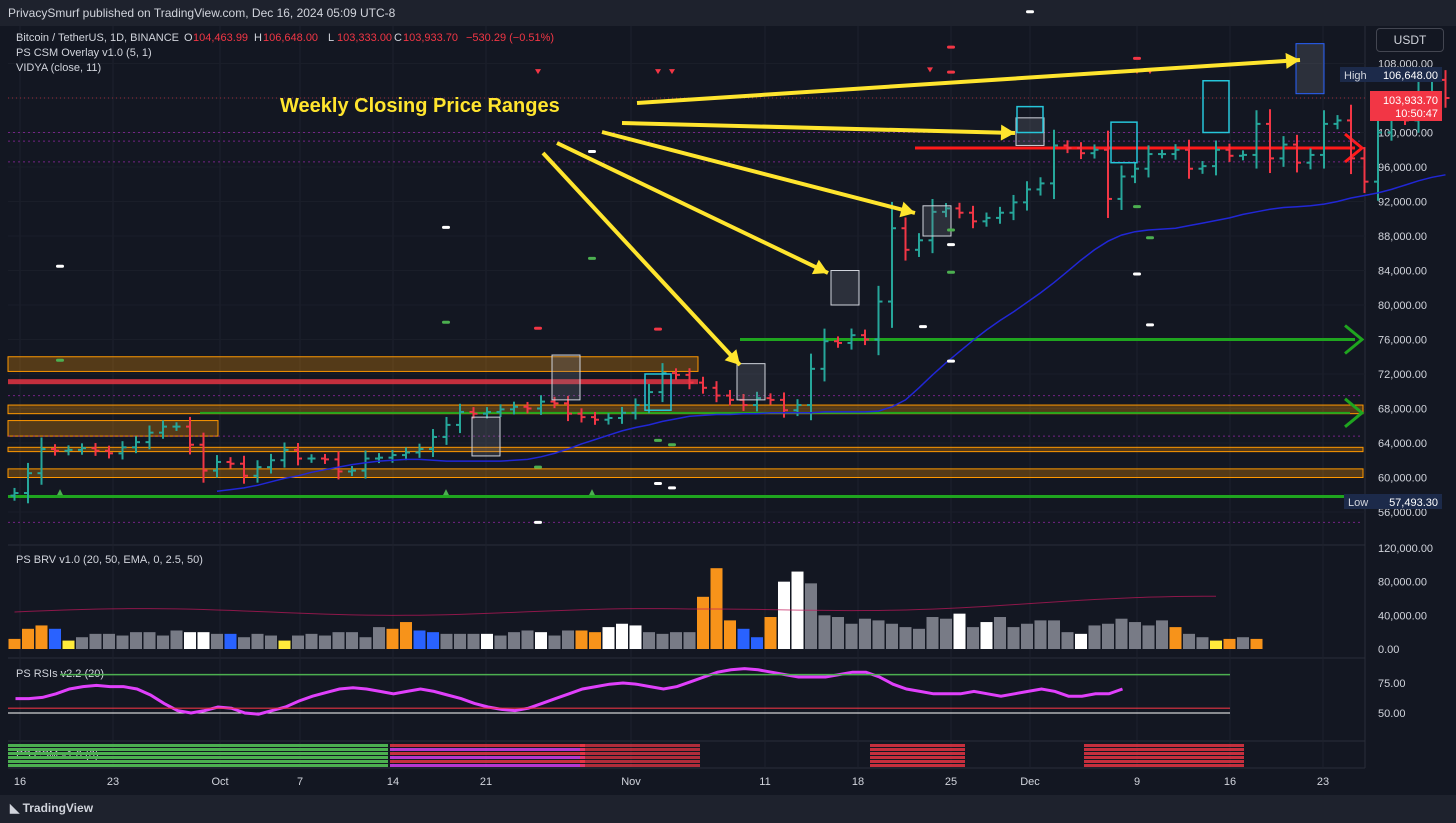 This screenshot has height=823, width=1456. What do you see at coordinates (1402, 444) in the screenshot?
I see `y-tick-label: 64,000.00` at bounding box center [1402, 444].